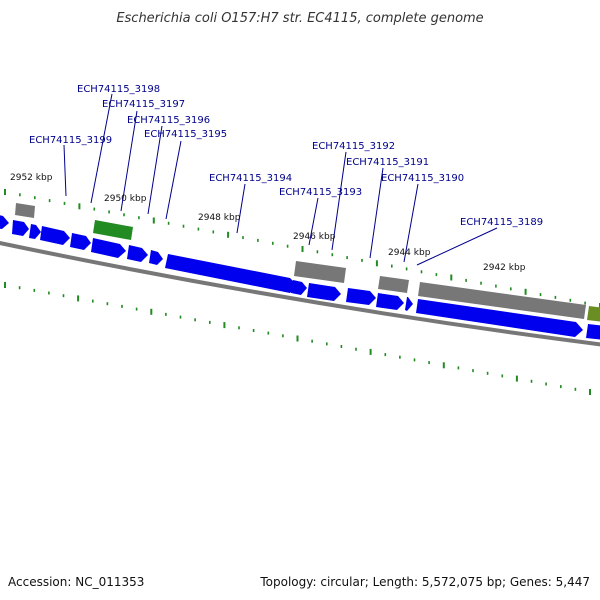 The height and width of the screenshot is (600, 600). What do you see at coordinates (31, 178) in the screenshot?
I see `kbp-label-2952: 2952 kbp` at bounding box center [31, 178].